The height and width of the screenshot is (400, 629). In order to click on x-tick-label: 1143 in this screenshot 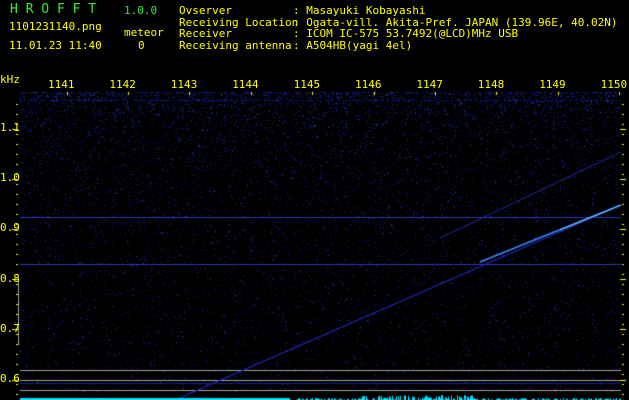, I will do `click(184, 84)`.